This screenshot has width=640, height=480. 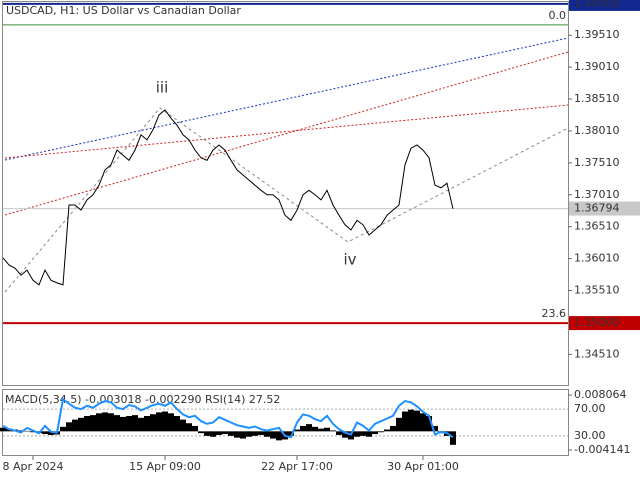 What do you see at coordinates (597, 98) in the screenshot?
I see `y-tick-label: 1.38510` at bounding box center [597, 98].